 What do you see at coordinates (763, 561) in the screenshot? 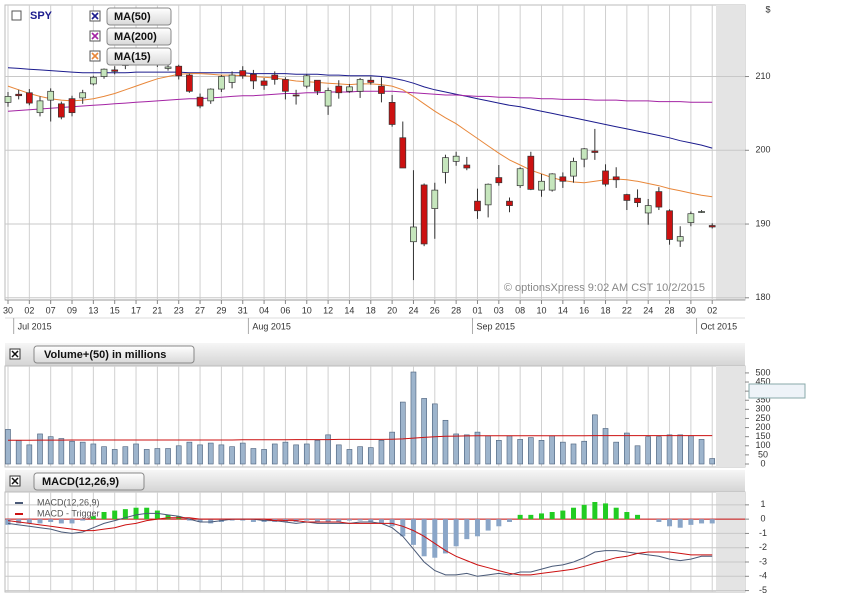
I see `y-tick-label: -3` at bounding box center [763, 561].